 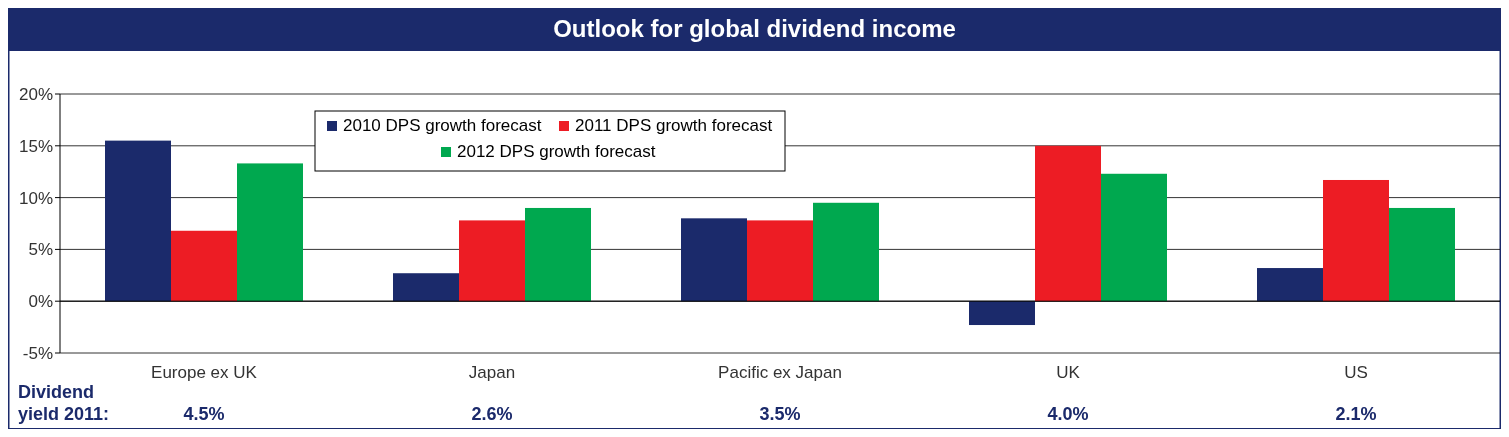 What do you see at coordinates (674, 125) in the screenshot?
I see `legend-label: 2011 DPS growth forecast` at bounding box center [674, 125].